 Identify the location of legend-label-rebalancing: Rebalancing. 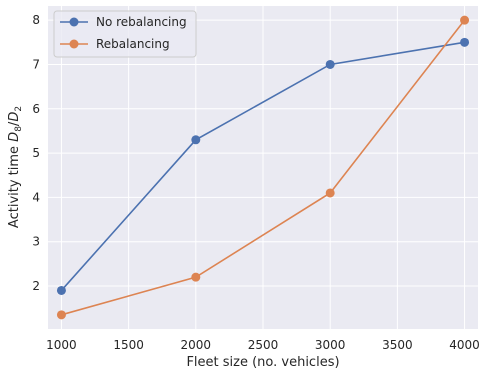
(133, 44).